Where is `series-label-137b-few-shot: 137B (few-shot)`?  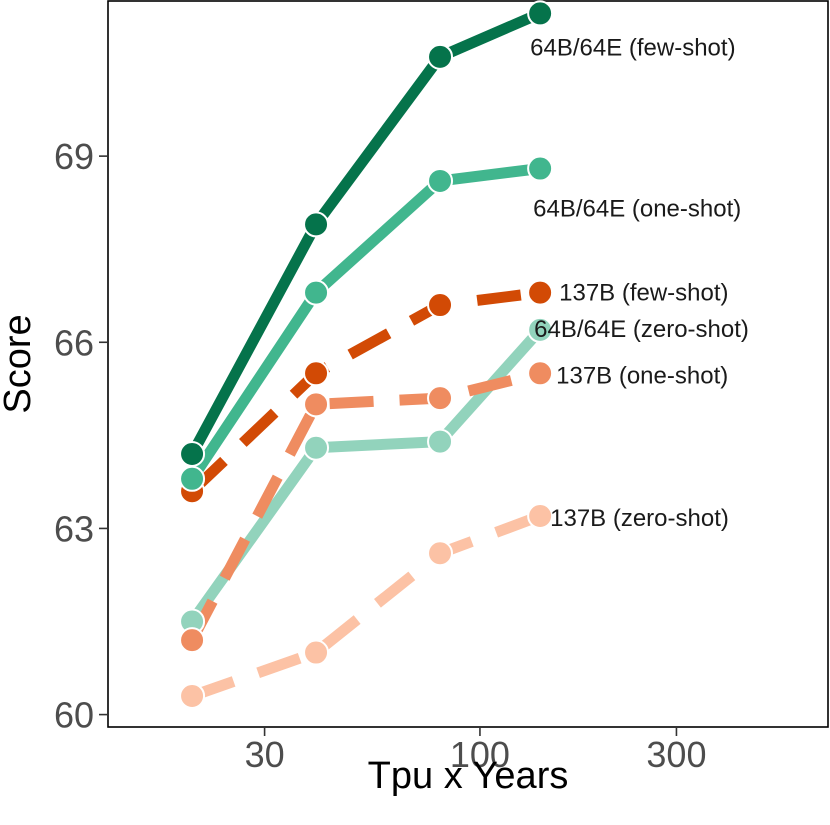
series-label-137b-few-shot: 137B (few-shot) is located at coordinates (643, 293).